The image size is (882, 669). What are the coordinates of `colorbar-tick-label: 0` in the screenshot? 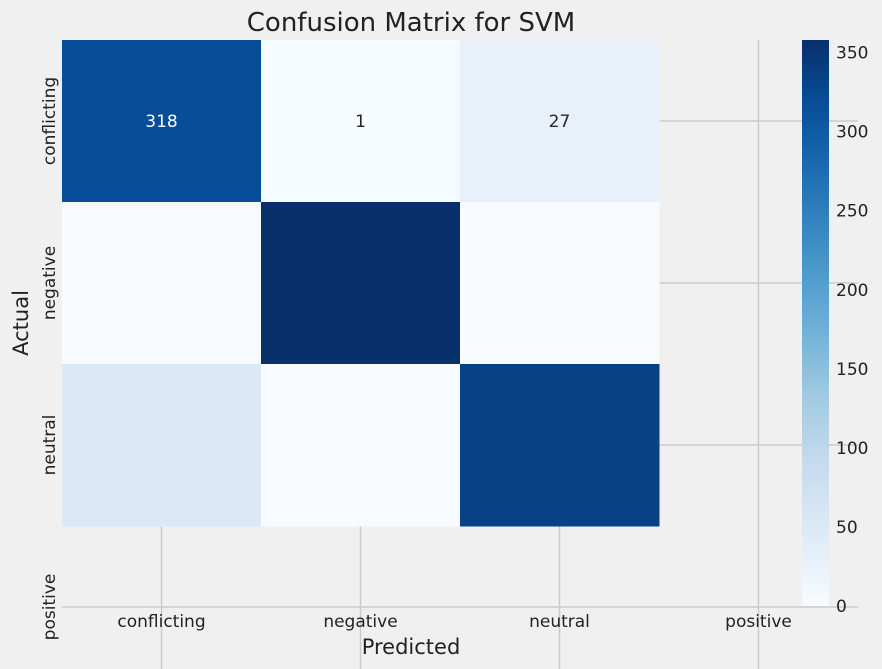 It's located at (841, 607).